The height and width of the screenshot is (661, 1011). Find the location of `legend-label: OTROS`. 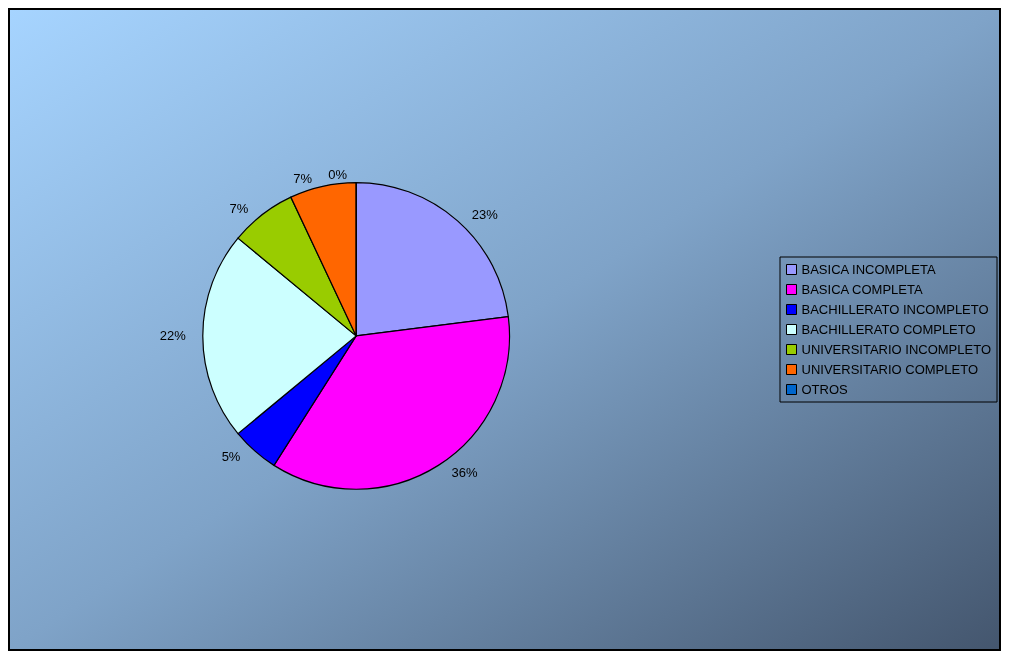

legend-label: OTROS is located at coordinates (825, 389).